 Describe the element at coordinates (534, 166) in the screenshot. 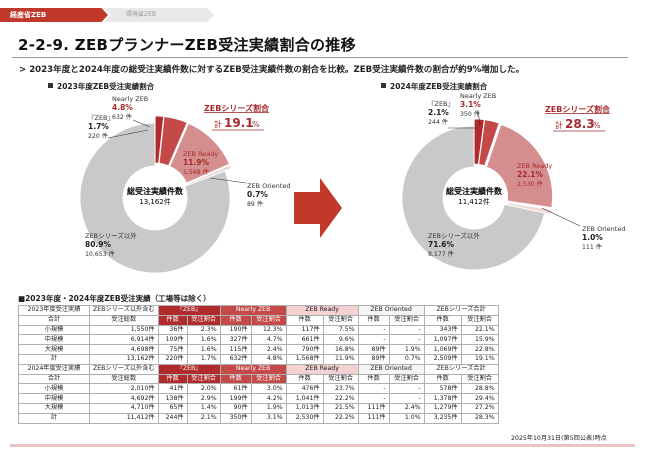

I see `slice-label-name: ZEB Ready` at that location.